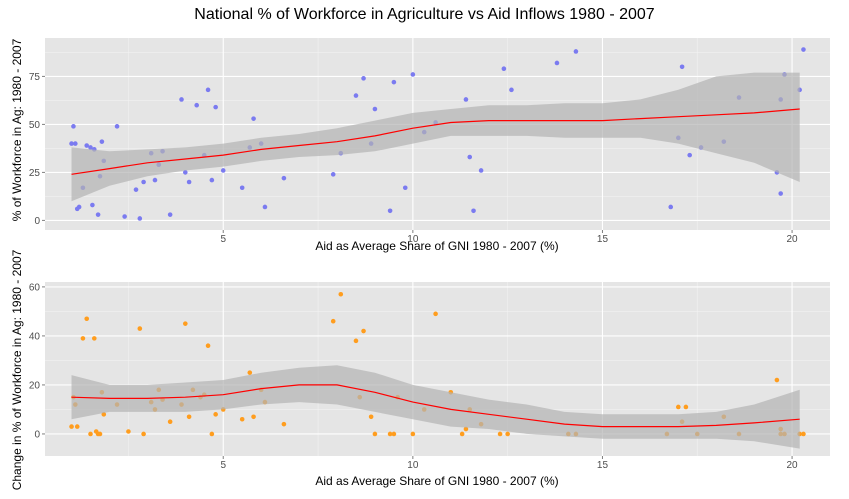 The height and width of the screenshot is (499, 849). Describe the element at coordinates (223, 239) in the screenshot. I see `top-x-tick-label: 5` at that location.